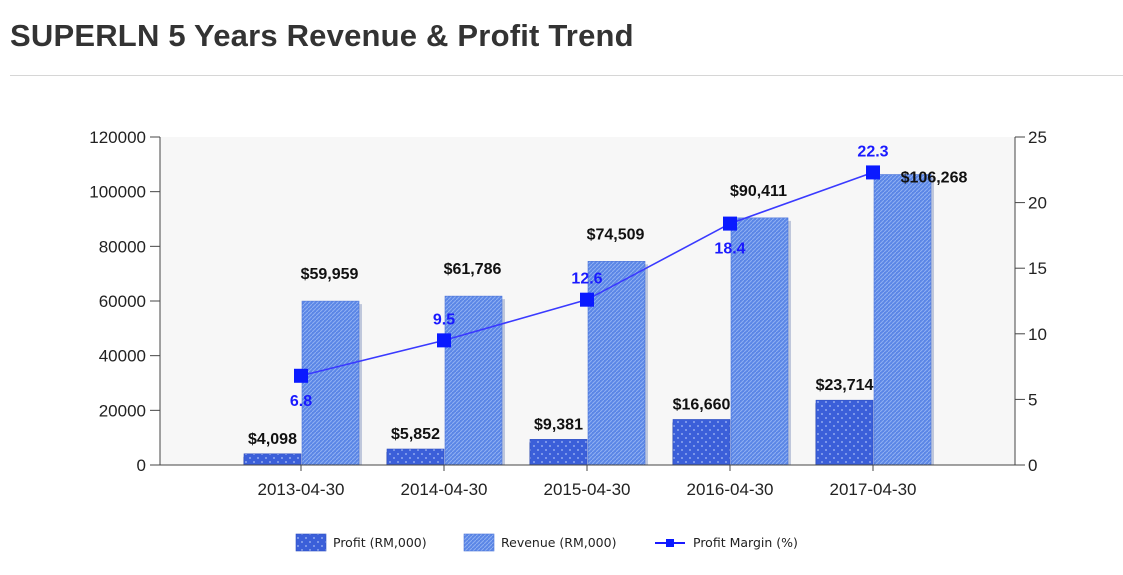 The width and height of the screenshot is (1123, 575). I want to click on x-tick-label: 2013-04-30, so click(301, 489).